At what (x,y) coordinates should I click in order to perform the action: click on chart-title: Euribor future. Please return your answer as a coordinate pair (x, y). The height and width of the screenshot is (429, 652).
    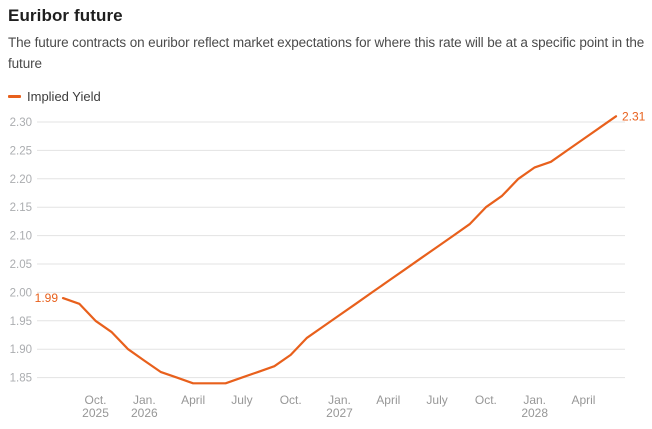
    Looking at the image, I should click on (65, 15).